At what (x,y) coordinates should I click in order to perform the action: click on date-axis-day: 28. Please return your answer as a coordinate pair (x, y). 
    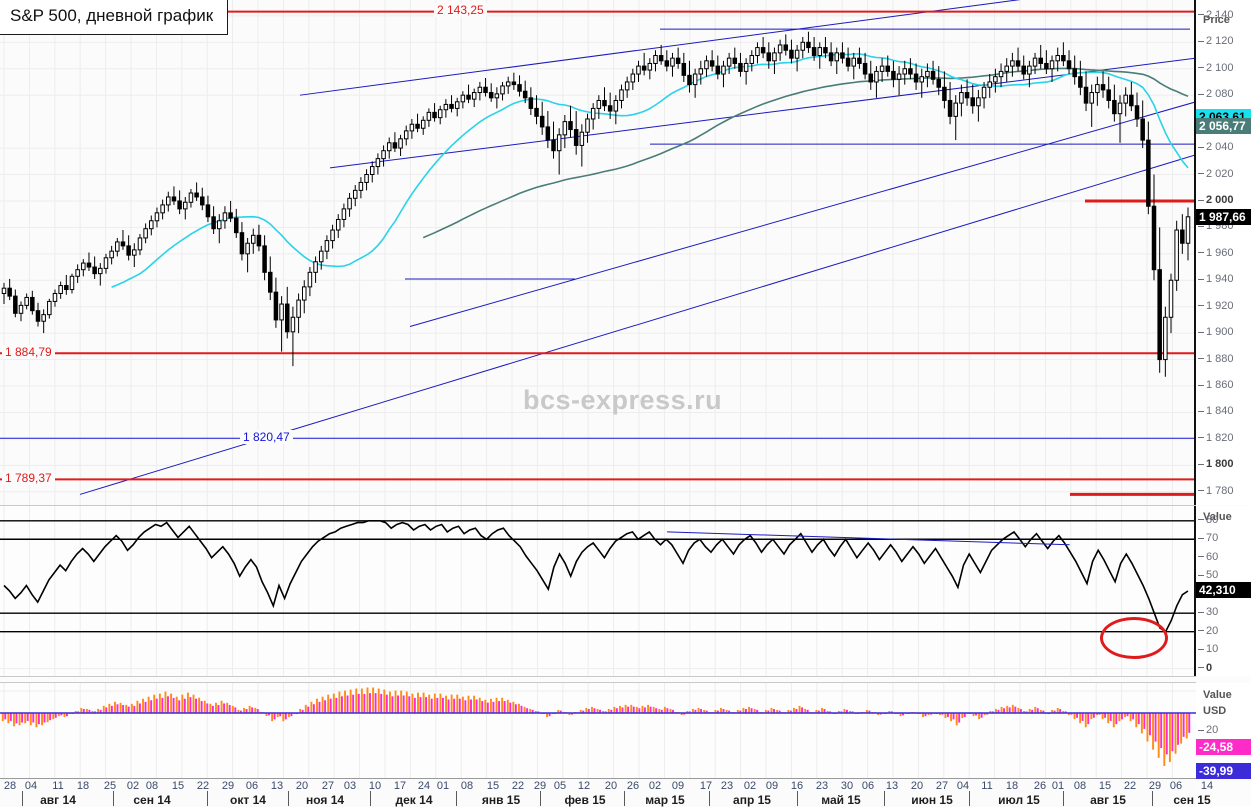
    Looking at the image, I should click on (10, 786).